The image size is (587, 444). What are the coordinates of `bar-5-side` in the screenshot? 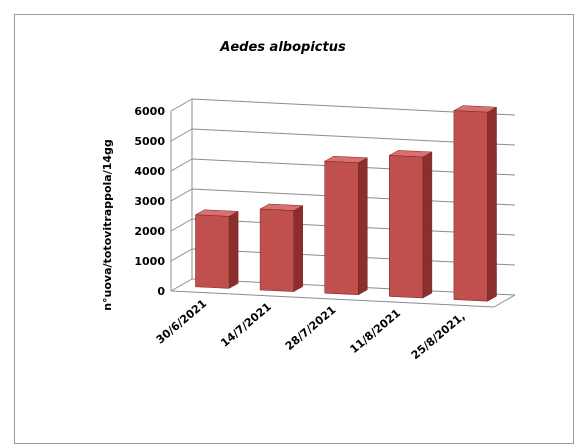 It's located at (492, 204).